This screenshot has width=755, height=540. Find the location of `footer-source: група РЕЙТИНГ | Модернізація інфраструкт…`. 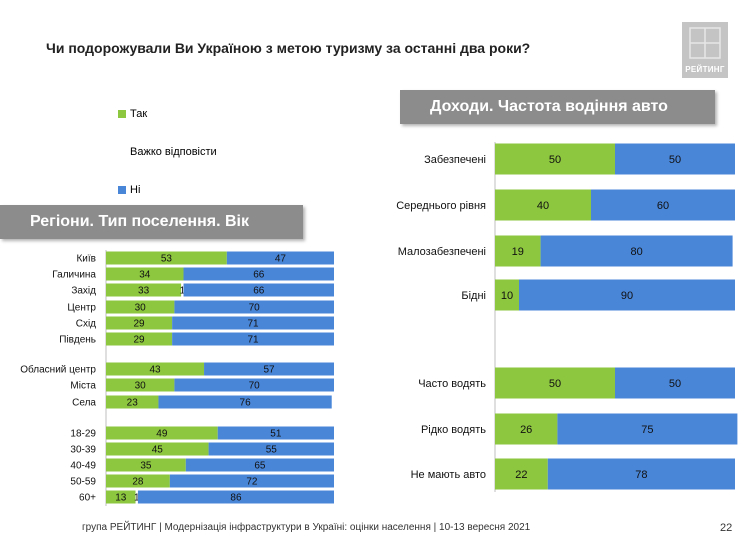

footer-source: група РЕЙТИНГ | Модернізація інфраструкт… is located at coordinates (306, 527).